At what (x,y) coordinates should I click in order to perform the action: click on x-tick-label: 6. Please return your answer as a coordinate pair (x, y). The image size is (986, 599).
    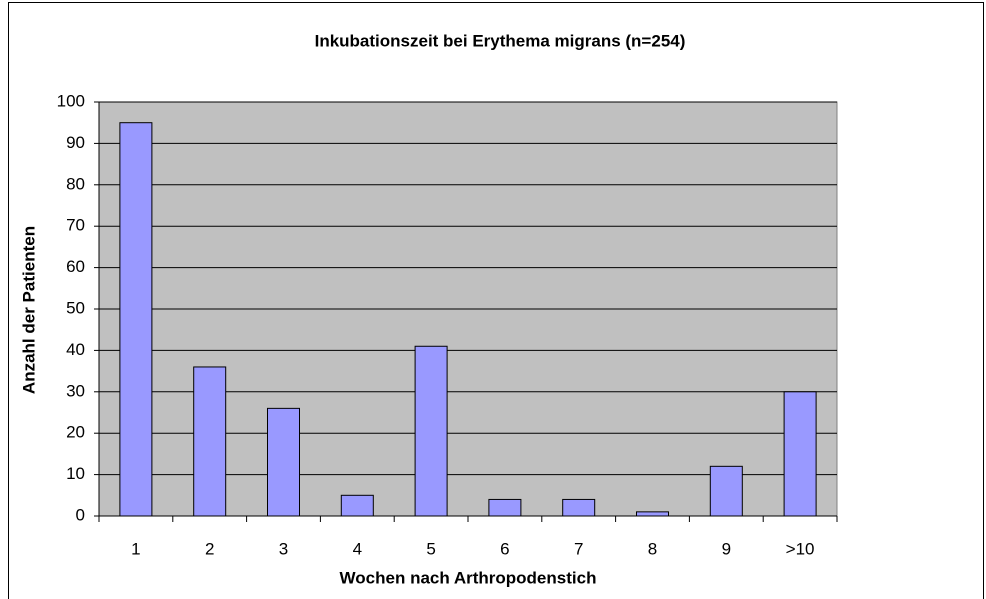
    Looking at the image, I should click on (504, 548).